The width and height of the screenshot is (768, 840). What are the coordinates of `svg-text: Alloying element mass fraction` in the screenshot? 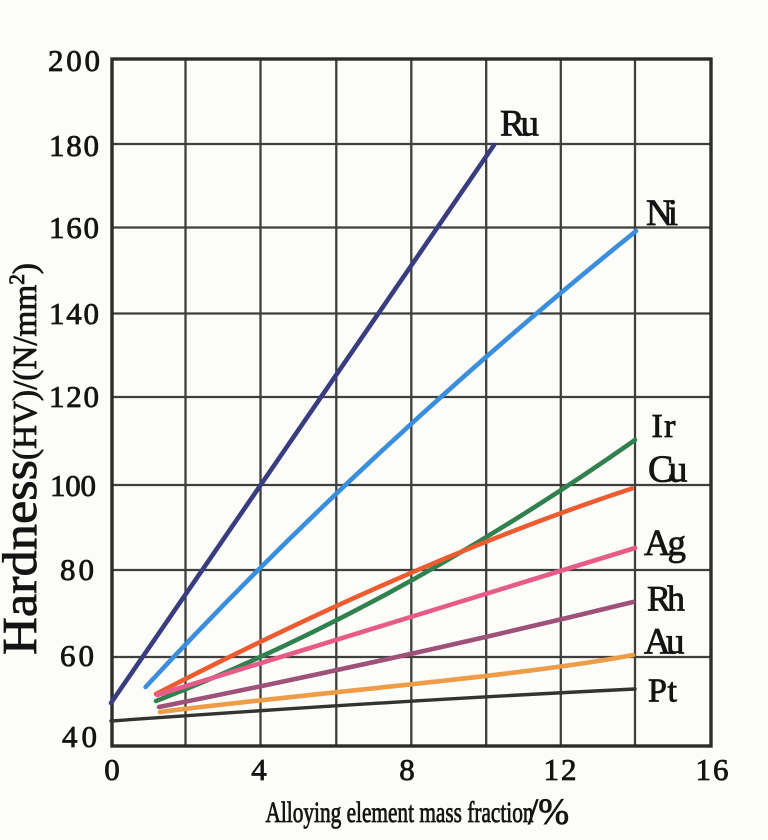 It's located at (400, 812).